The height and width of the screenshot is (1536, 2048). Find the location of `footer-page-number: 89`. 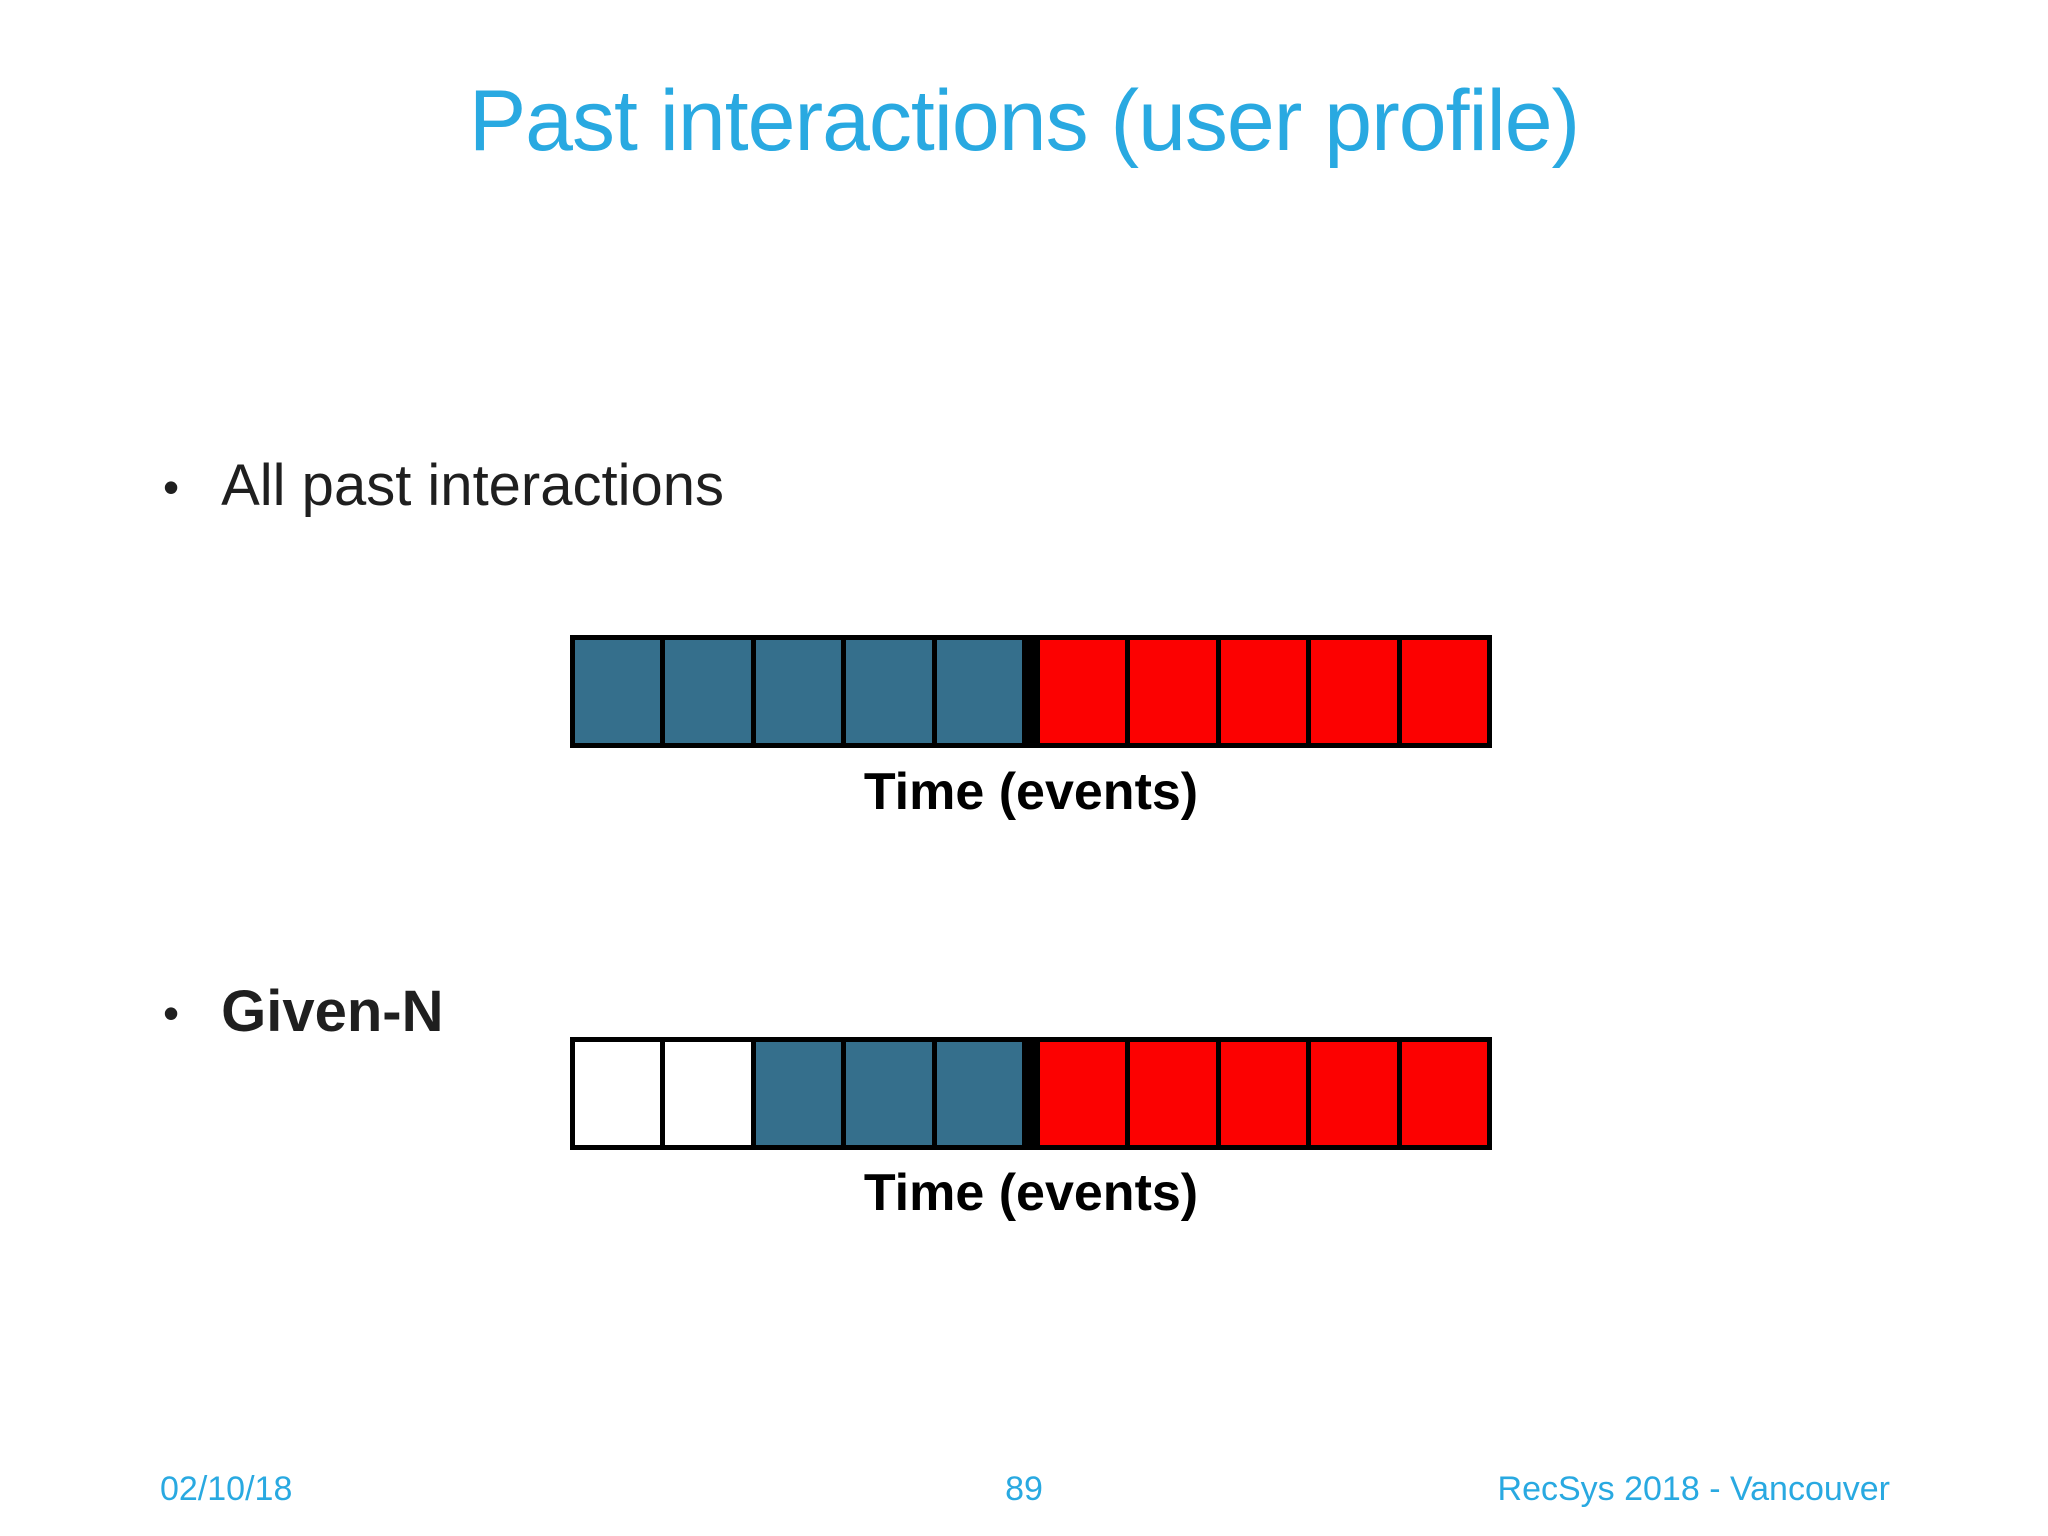

footer-page-number: 89 is located at coordinates (1024, 1489).